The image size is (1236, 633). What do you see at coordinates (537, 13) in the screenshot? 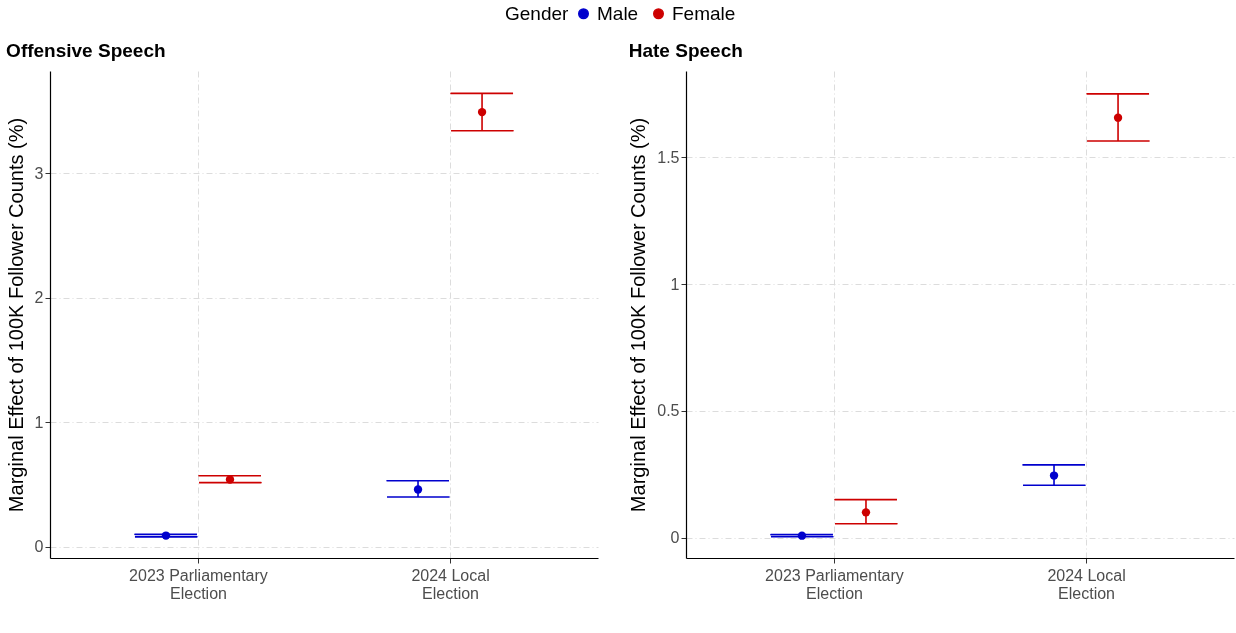
I see `legend-title: Gender` at bounding box center [537, 13].